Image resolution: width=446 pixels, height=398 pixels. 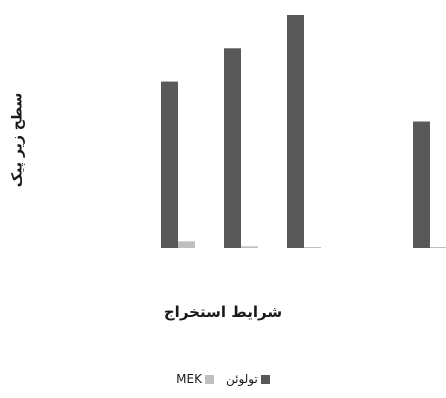 What do you see at coordinates (209, 379) in the screenshot?
I see `mek-swatch` at bounding box center [209, 379].